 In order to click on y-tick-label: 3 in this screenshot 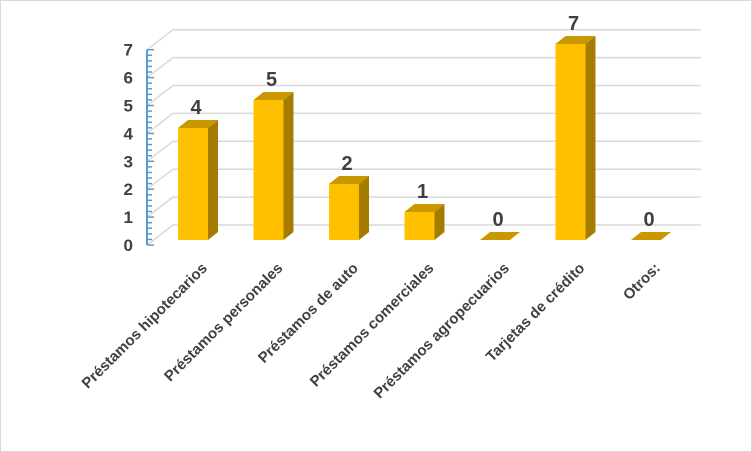, I will do `click(128, 161)`.